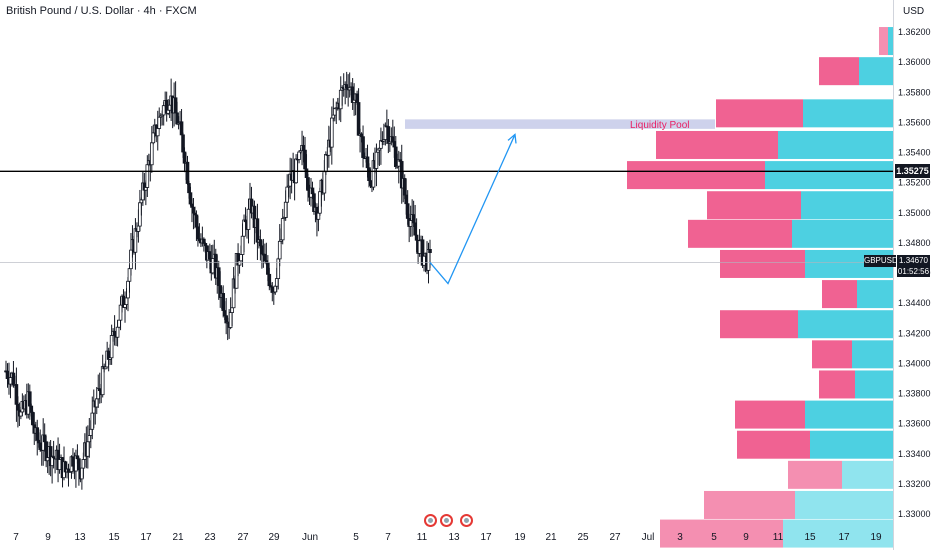 This screenshot has width=932, height=550. I want to click on level-price-tag: 1.35275, so click(912, 171).